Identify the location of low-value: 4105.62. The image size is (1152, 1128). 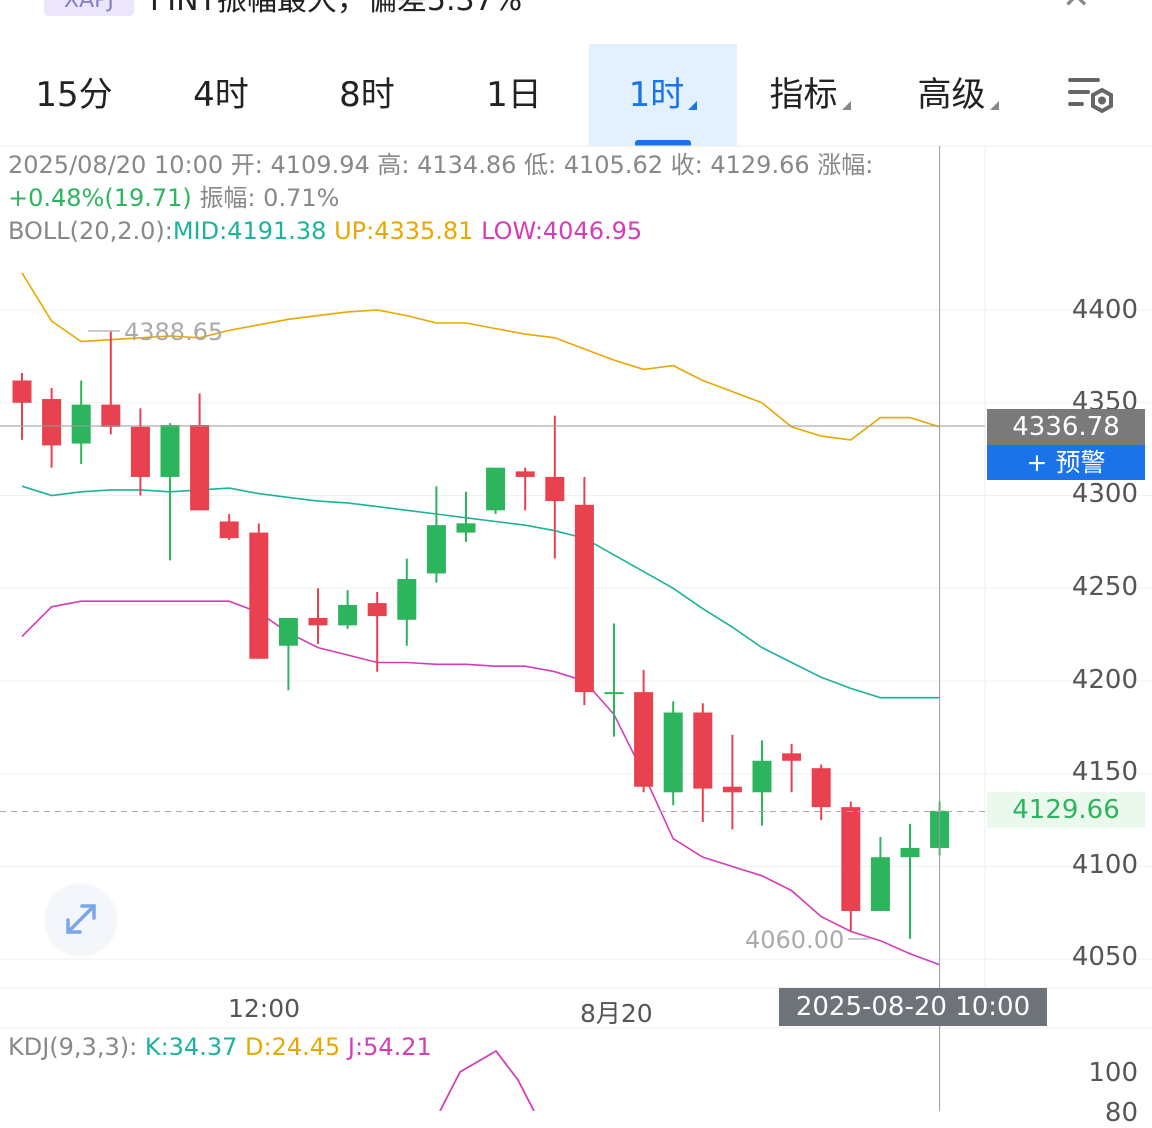
(613, 165).